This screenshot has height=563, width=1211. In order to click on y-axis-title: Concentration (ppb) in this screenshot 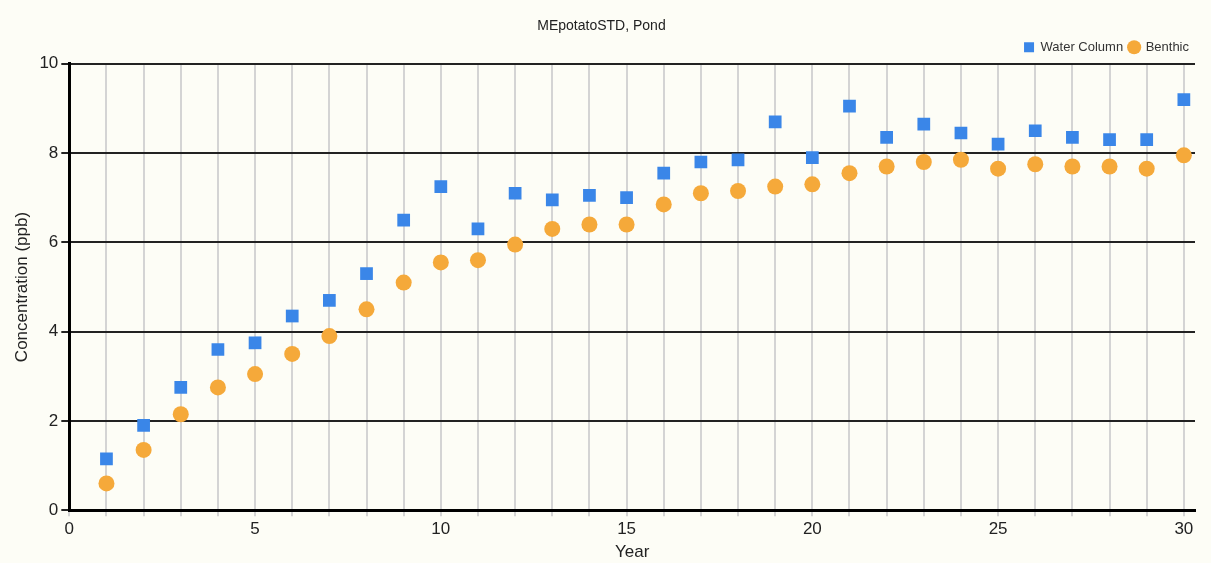, I will do `click(21, 287)`.